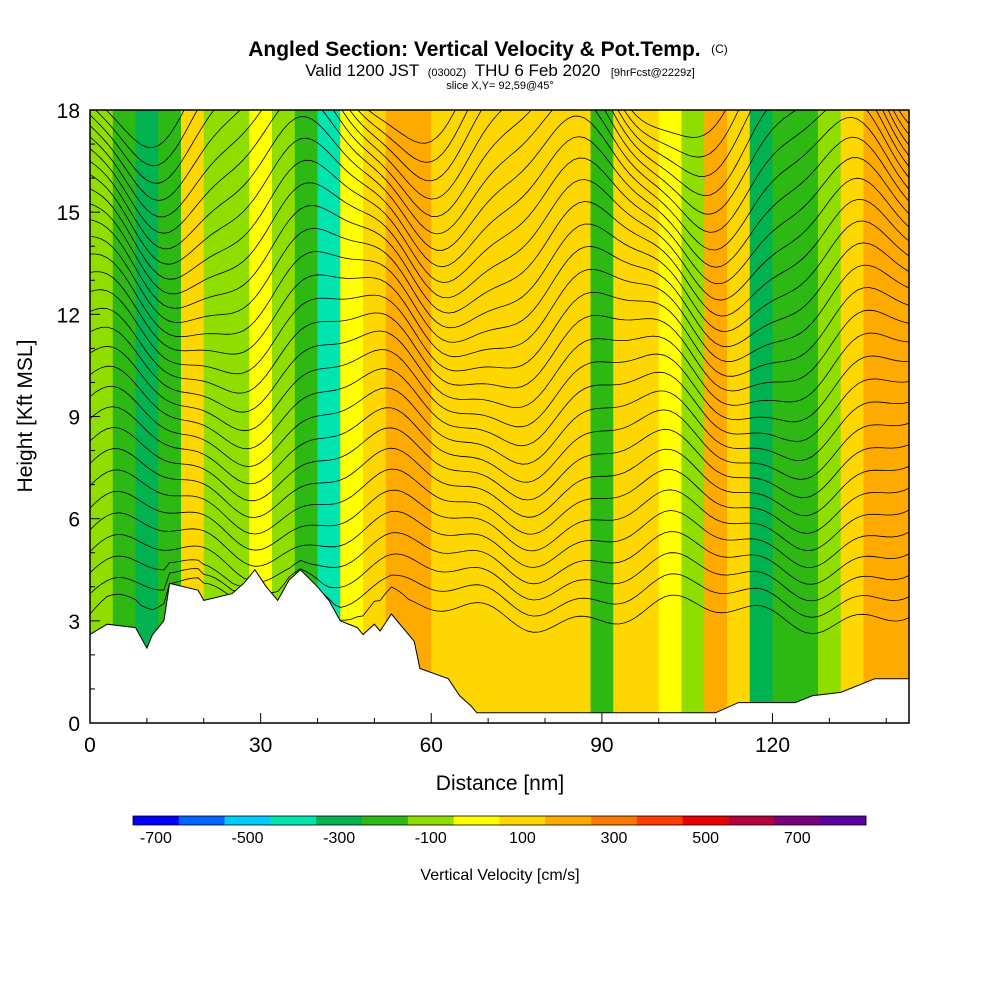 Image resolution: width=1000 pixels, height=1000 pixels. What do you see at coordinates (719, 49) in the screenshot?
I see `chart-title-unit: (C)` at bounding box center [719, 49].